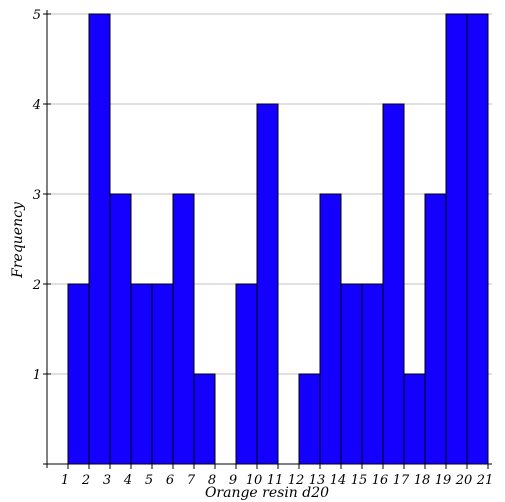 This screenshot has width=505, height=502. Describe the element at coordinates (85, 480) in the screenshot. I see `x-tick-label-2: 2` at that location.